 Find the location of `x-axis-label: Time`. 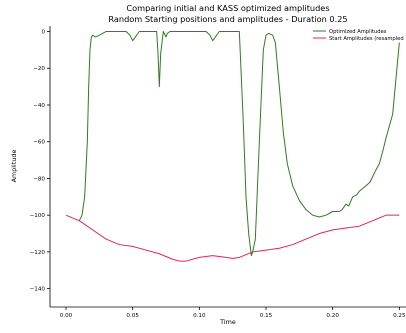

x-axis-label: Time is located at coordinates (227, 322).